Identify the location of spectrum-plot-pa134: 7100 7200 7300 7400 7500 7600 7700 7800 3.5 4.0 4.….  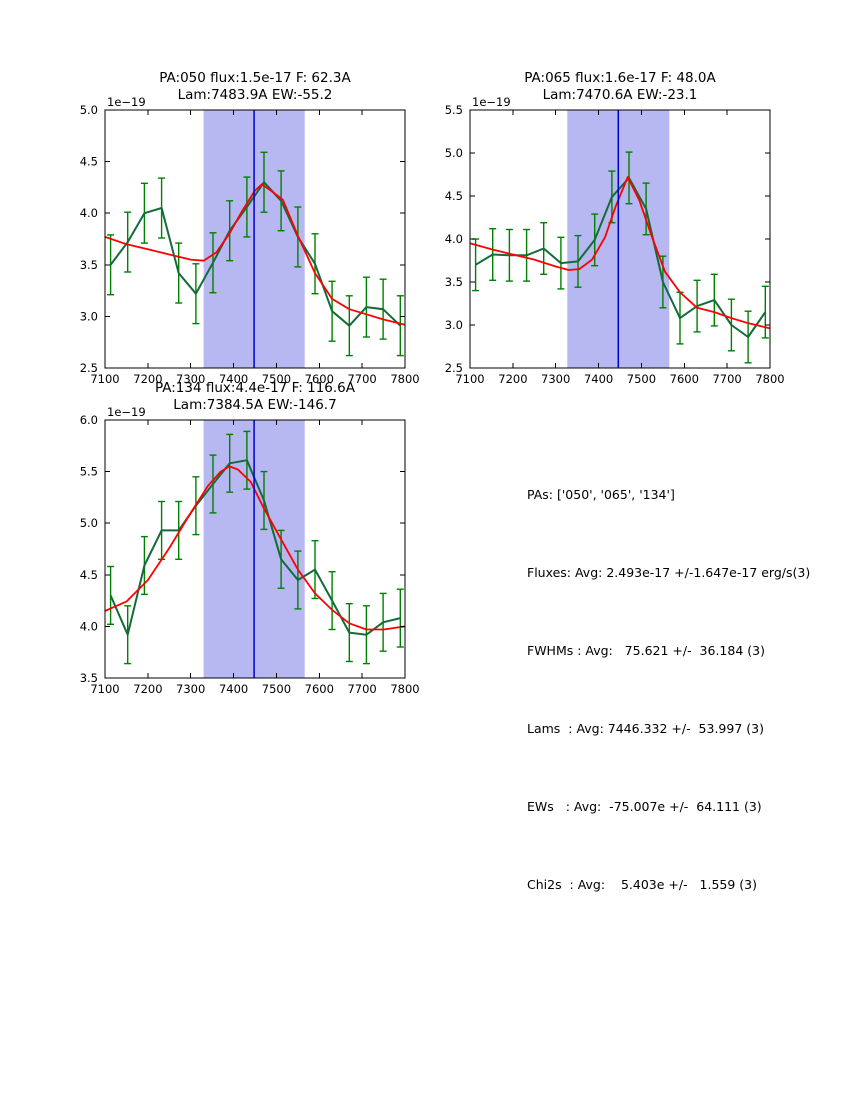
(250, 550).